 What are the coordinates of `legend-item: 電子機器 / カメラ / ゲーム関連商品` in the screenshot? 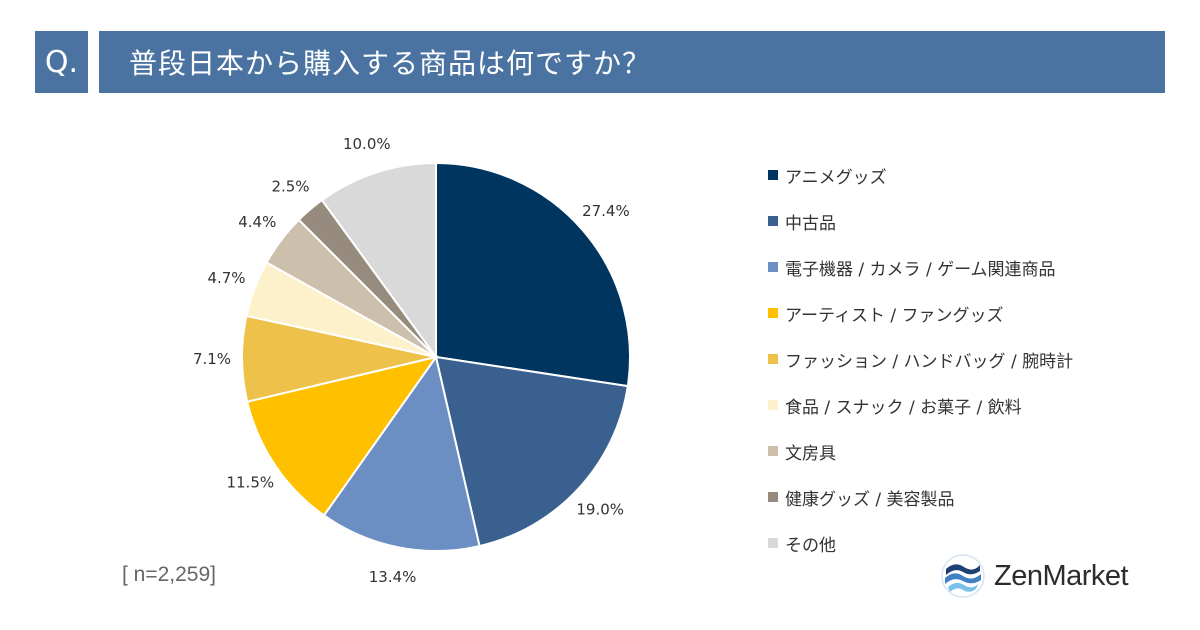 It's located at (920, 267).